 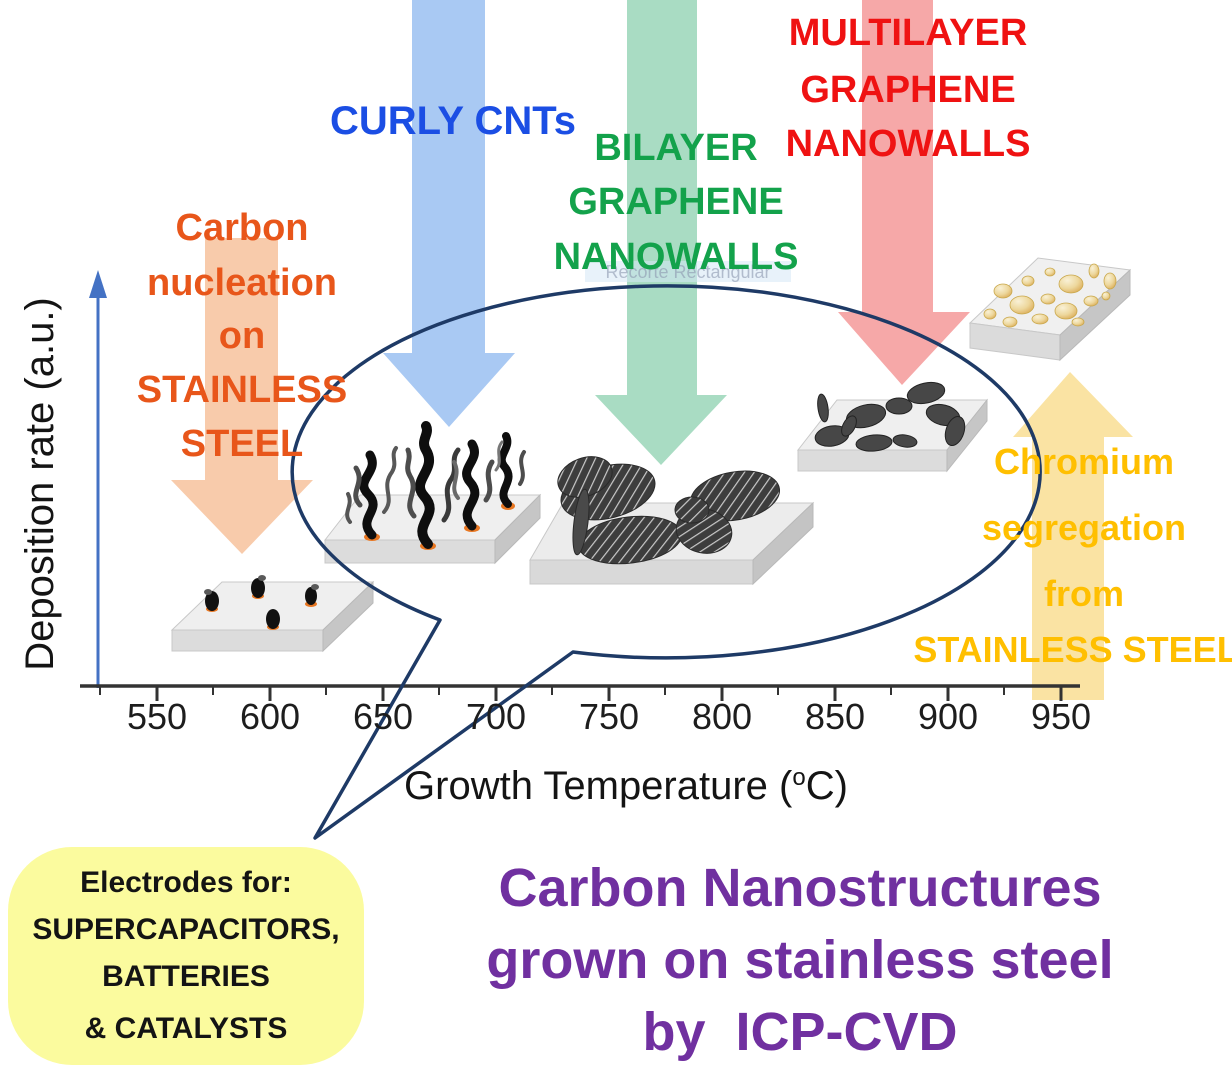 What do you see at coordinates (453, 121) in the screenshot?
I see `curly-cnts-label: CURLY CNTs` at bounding box center [453, 121].